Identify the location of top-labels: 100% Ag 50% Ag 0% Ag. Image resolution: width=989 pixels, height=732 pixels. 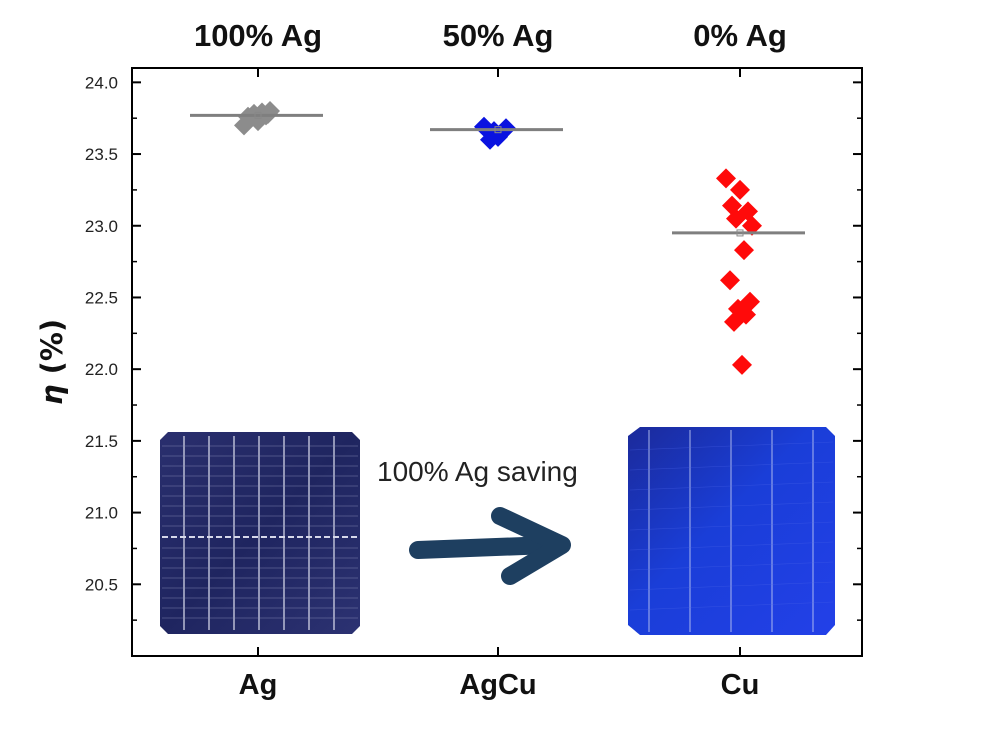
(490, 35).